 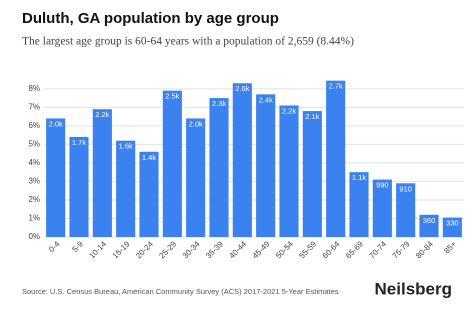 I want to click on bar-label: 1.4k, so click(x=149, y=157).